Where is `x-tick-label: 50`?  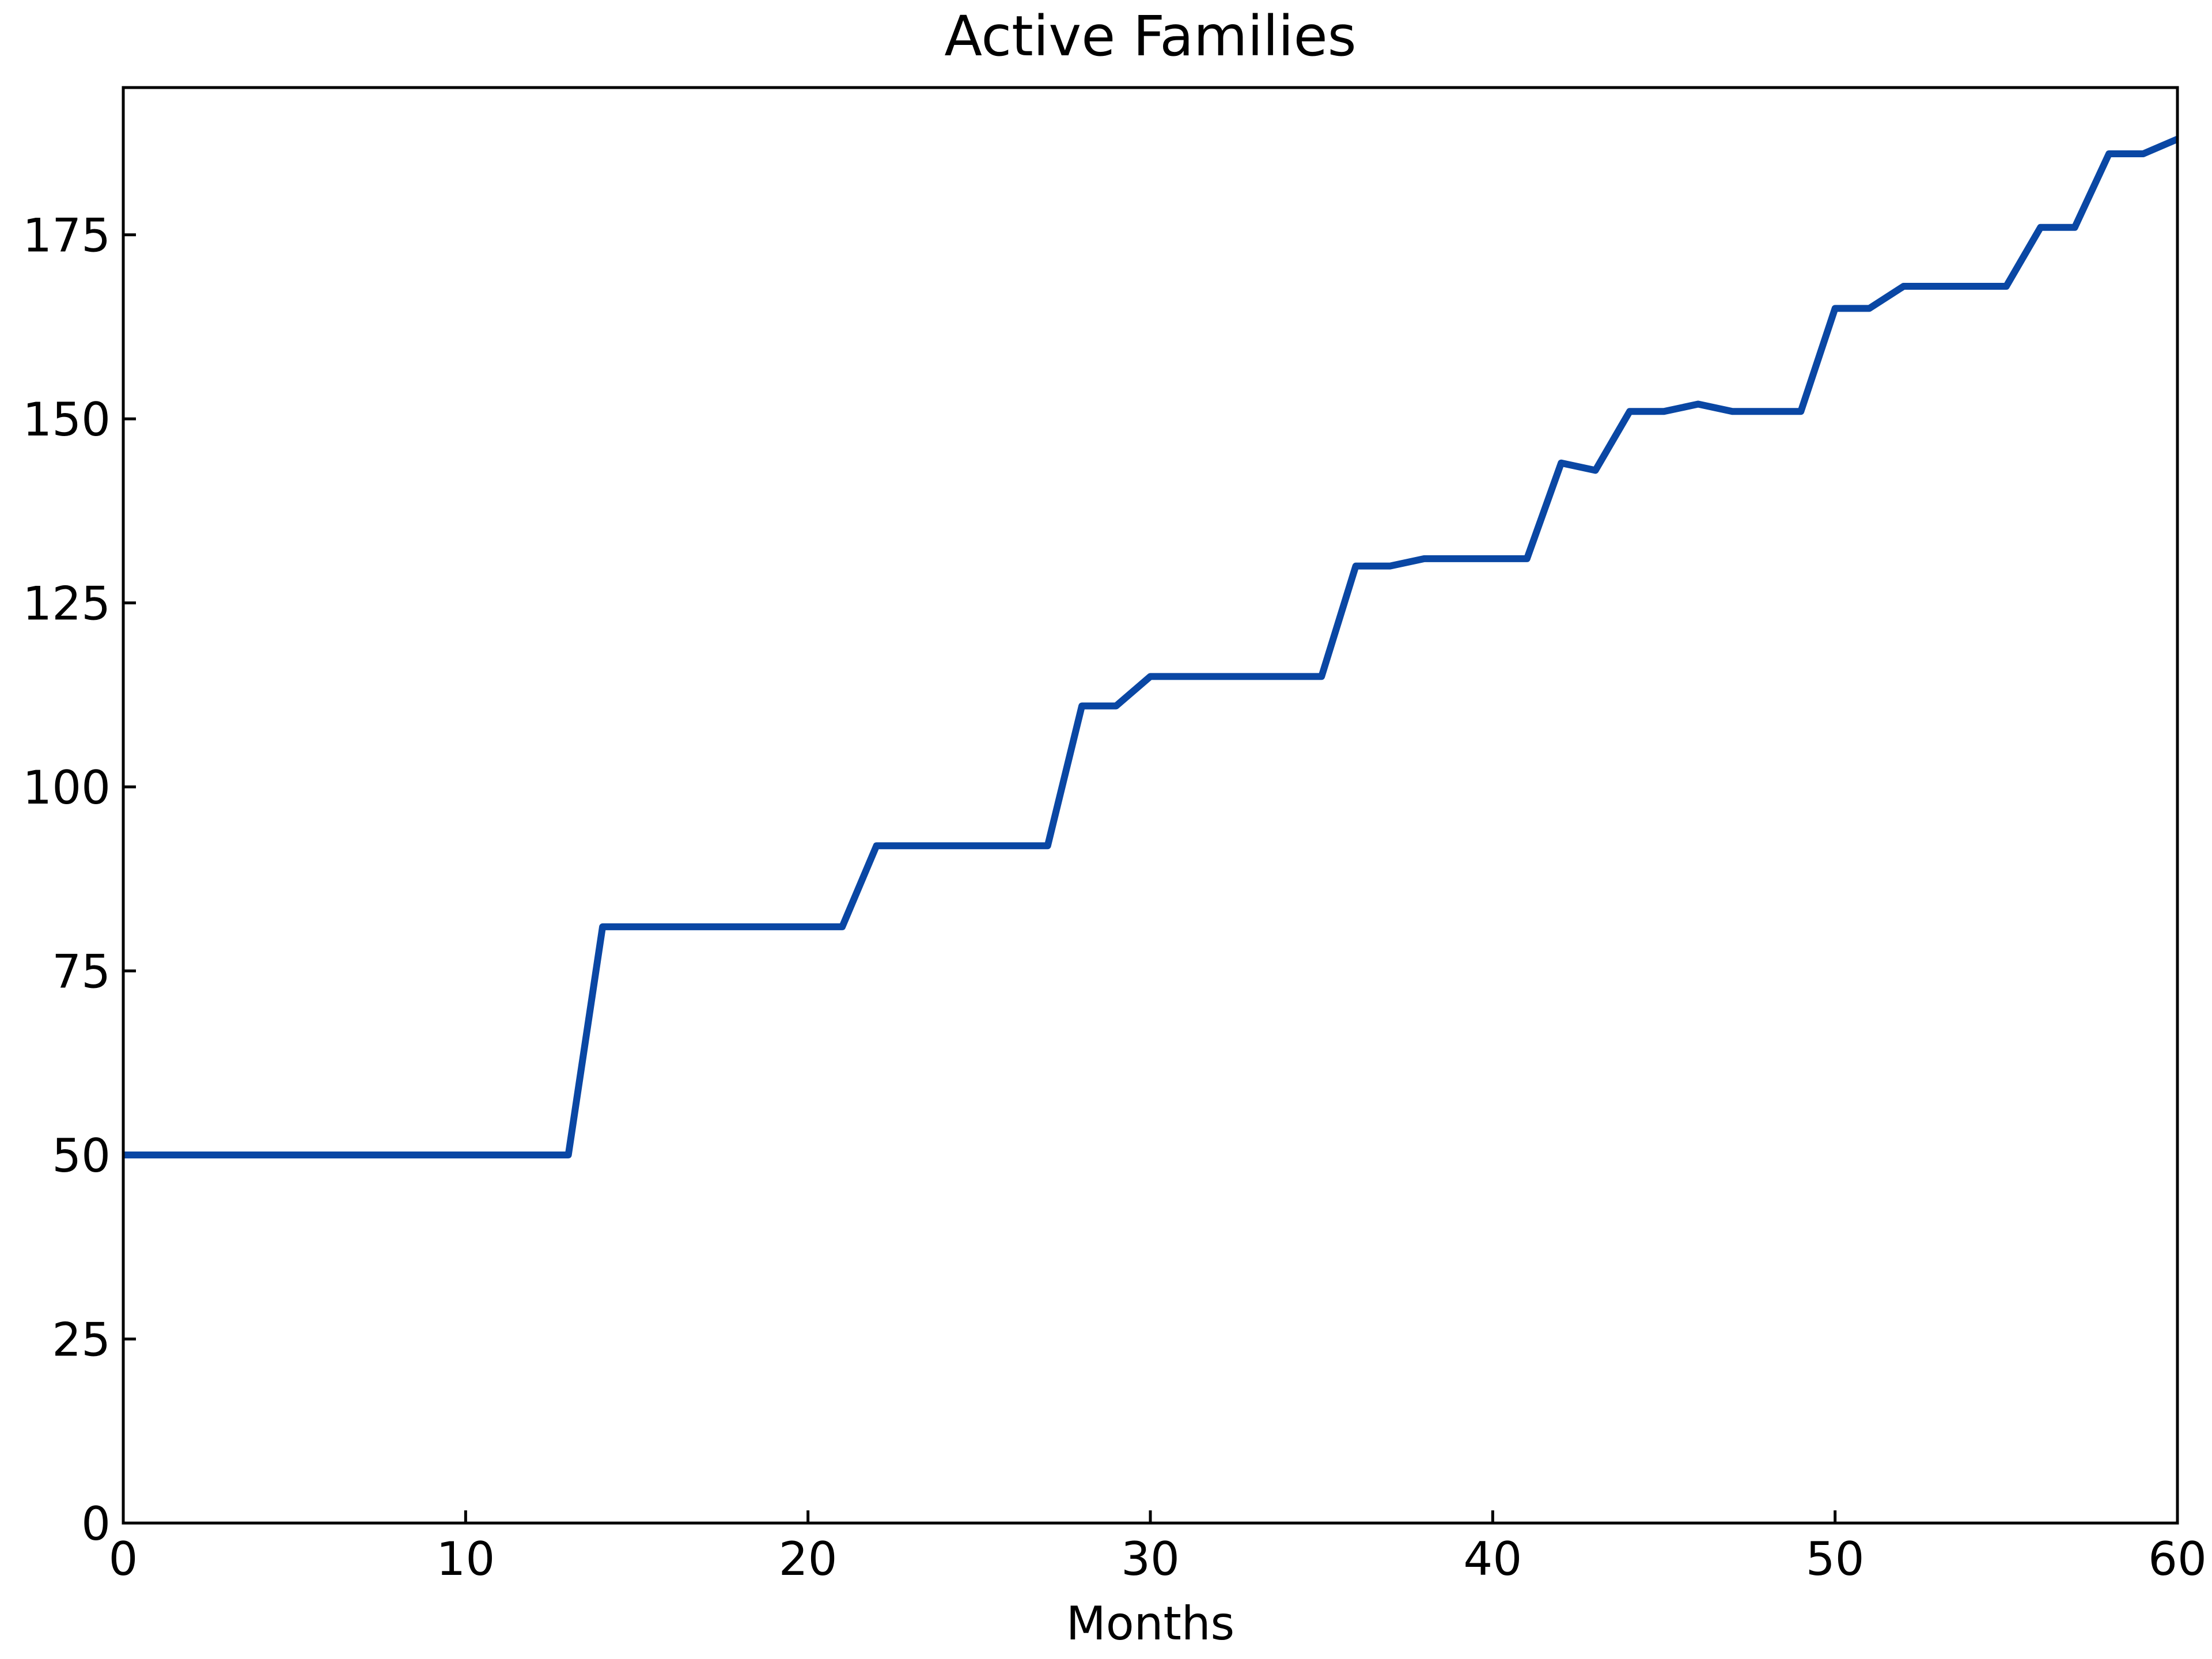
x-tick-label: 50 is located at coordinates (1835, 1559).